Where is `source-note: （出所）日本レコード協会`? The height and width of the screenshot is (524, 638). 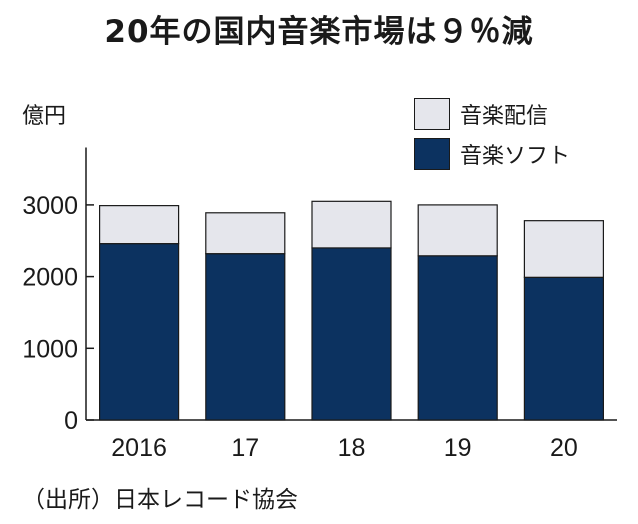
source-note: （出所）日本レコード協会 is located at coordinates (160, 500).